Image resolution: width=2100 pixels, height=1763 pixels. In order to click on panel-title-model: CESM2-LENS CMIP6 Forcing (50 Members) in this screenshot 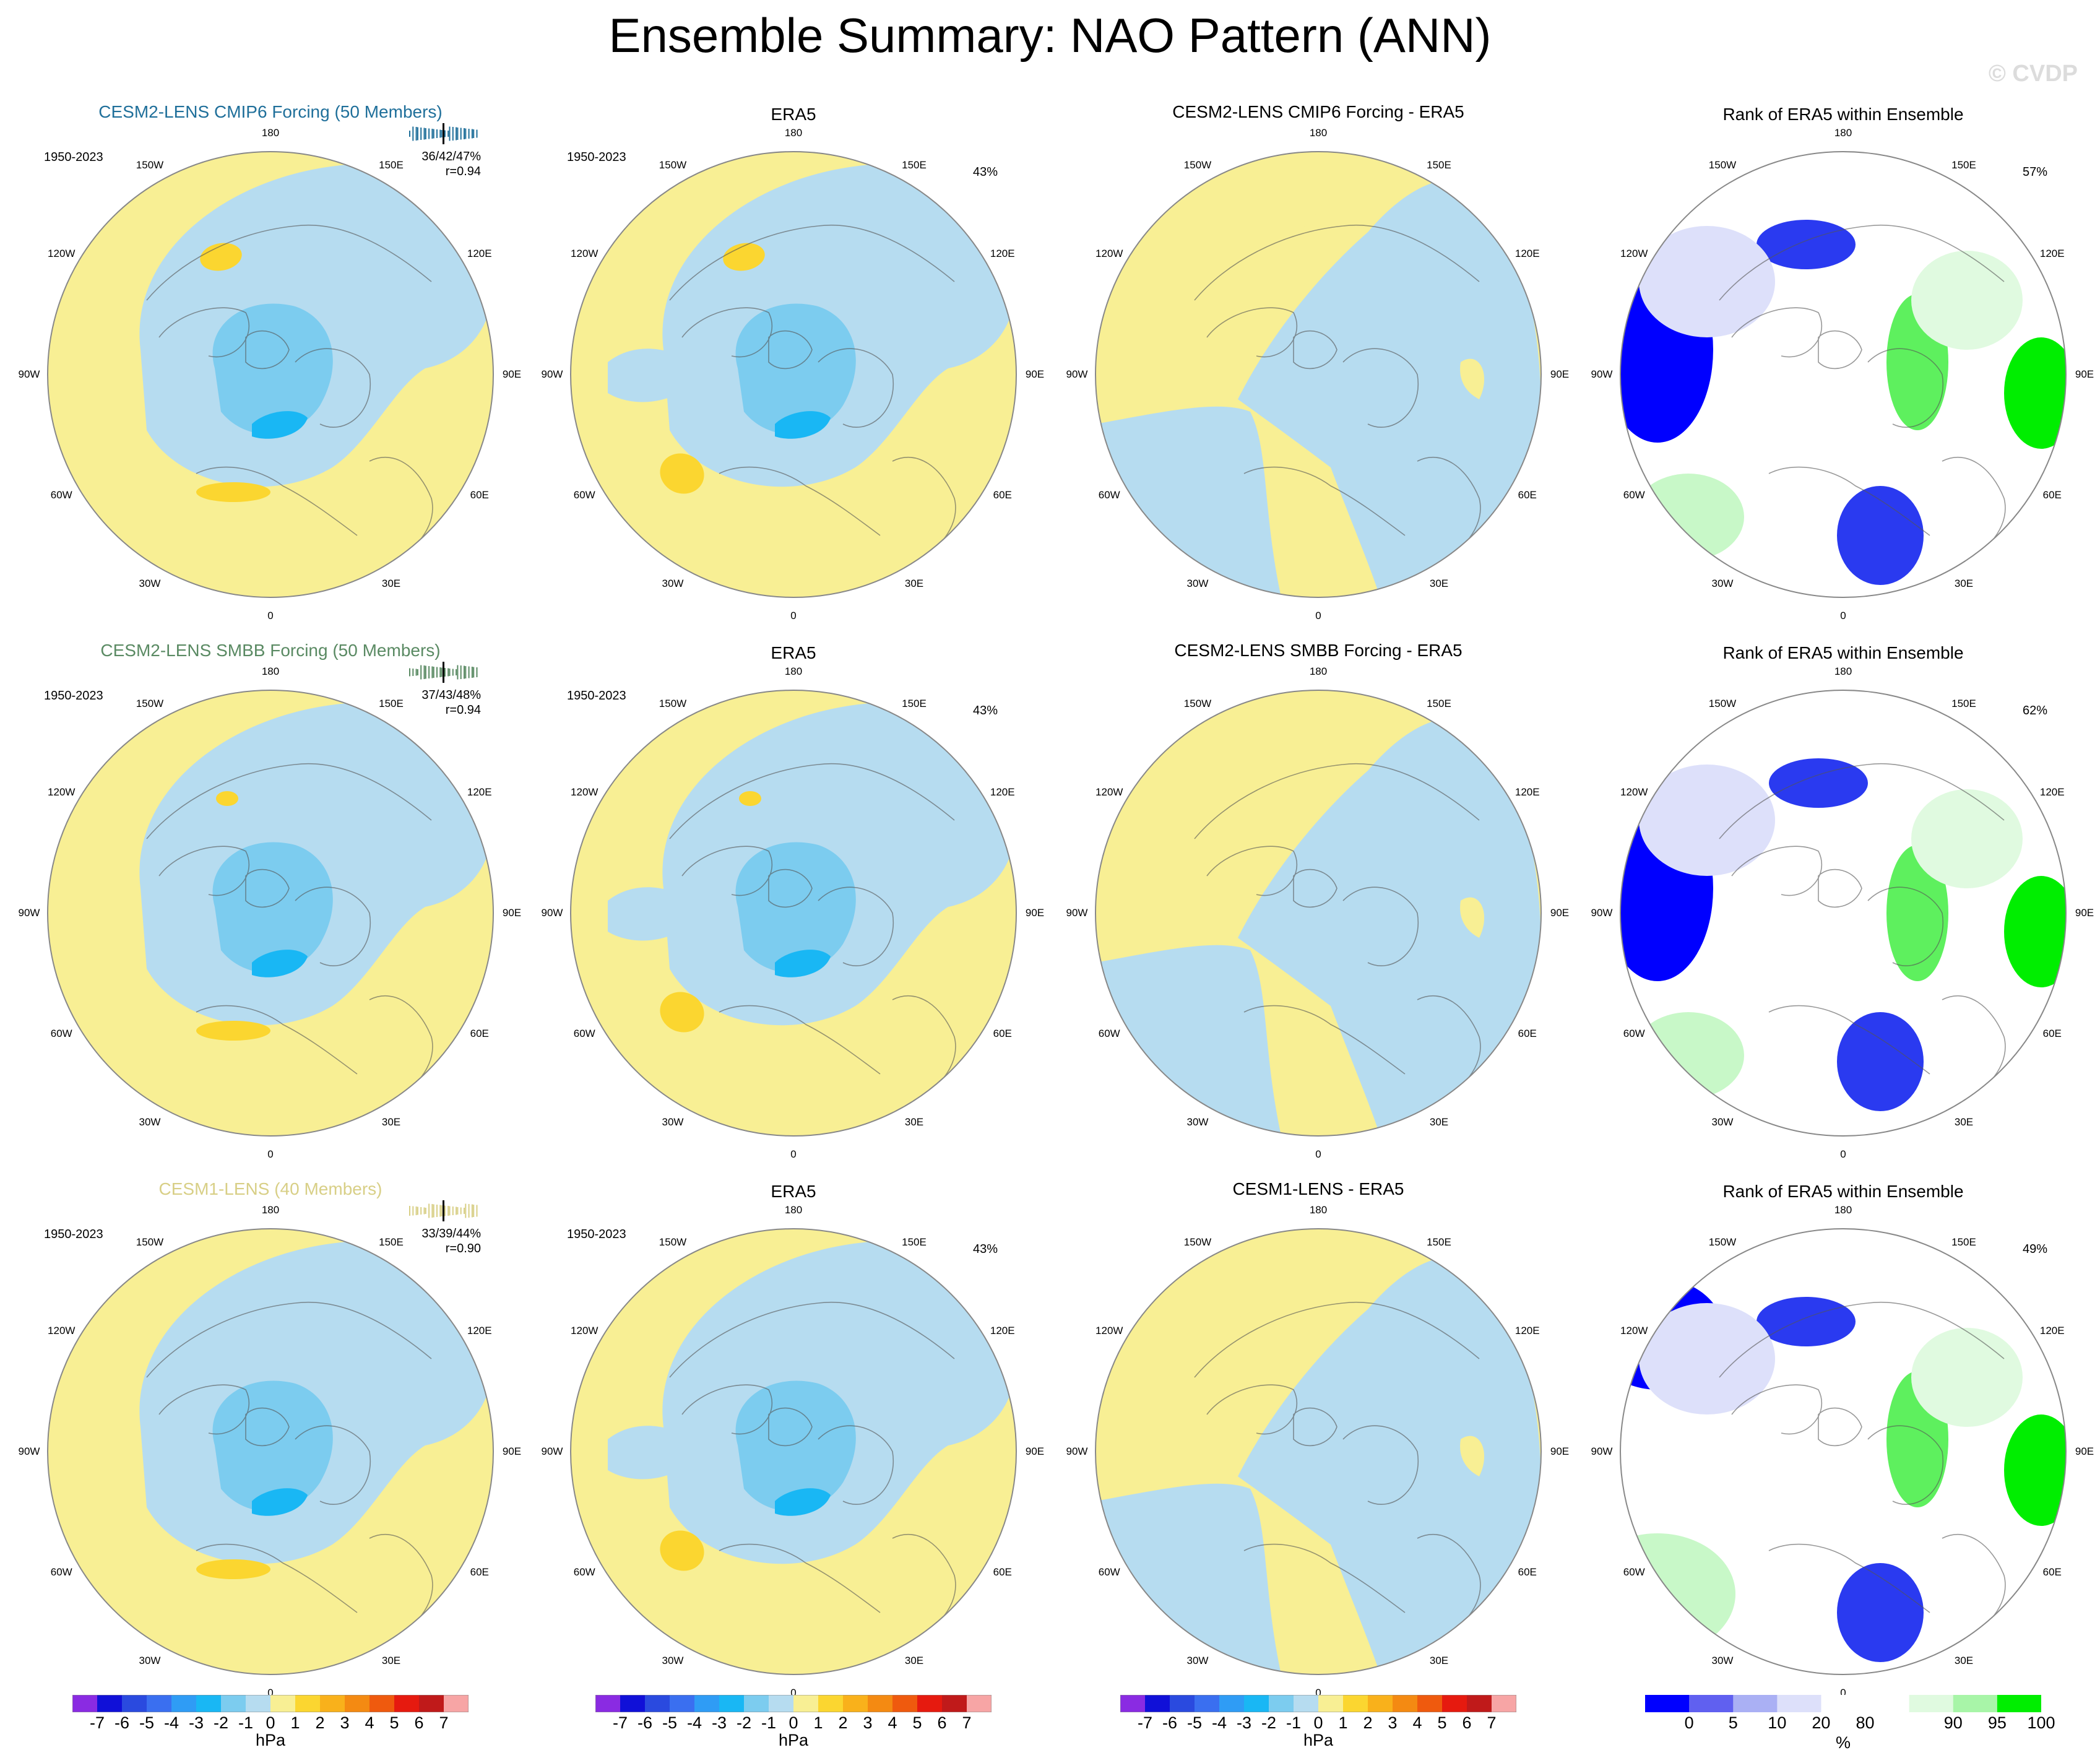, I will do `click(270, 111)`.